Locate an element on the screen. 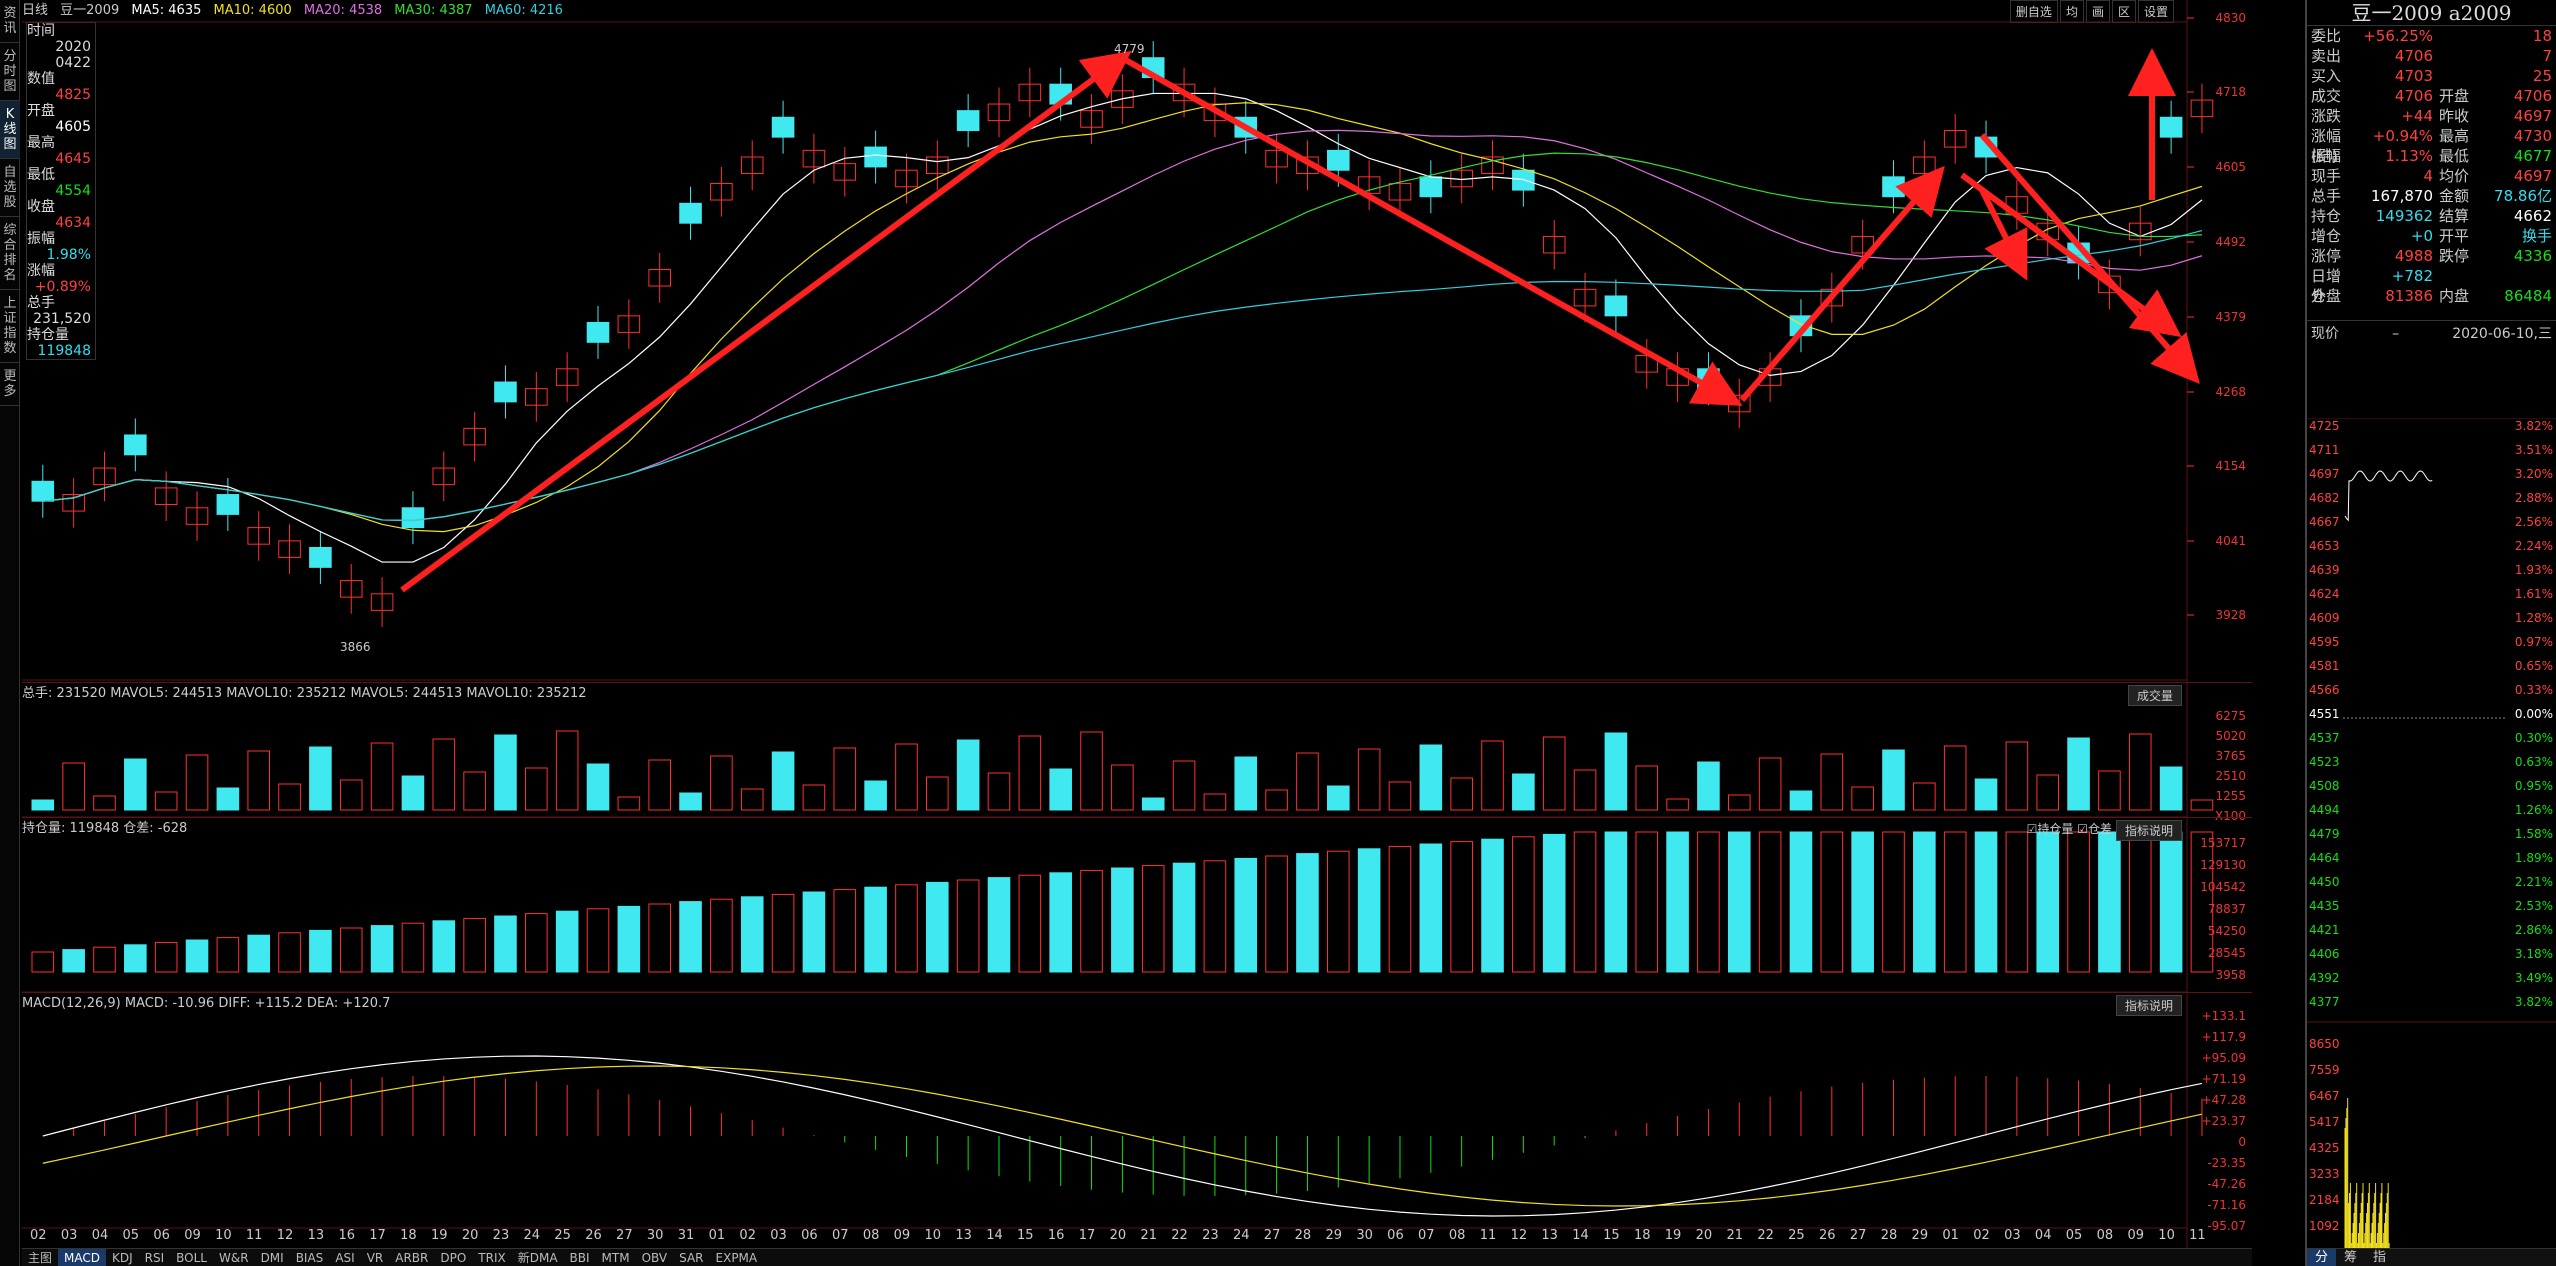  date-tick-13: 19 is located at coordinates (439, 1235).